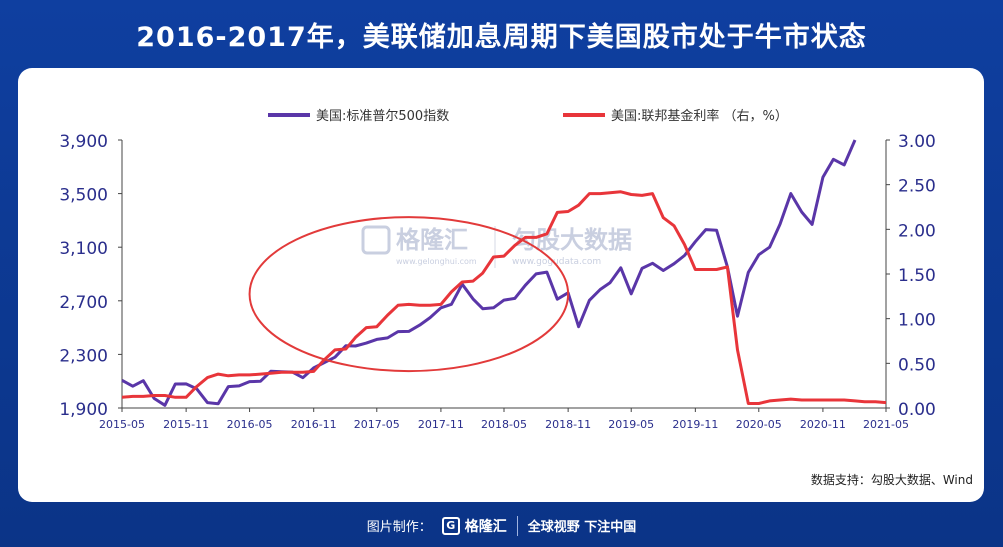 The height and width of the screenshot is (547, 1003). I want to click on y-left-tick-label: 2,300, so click(83, 356).